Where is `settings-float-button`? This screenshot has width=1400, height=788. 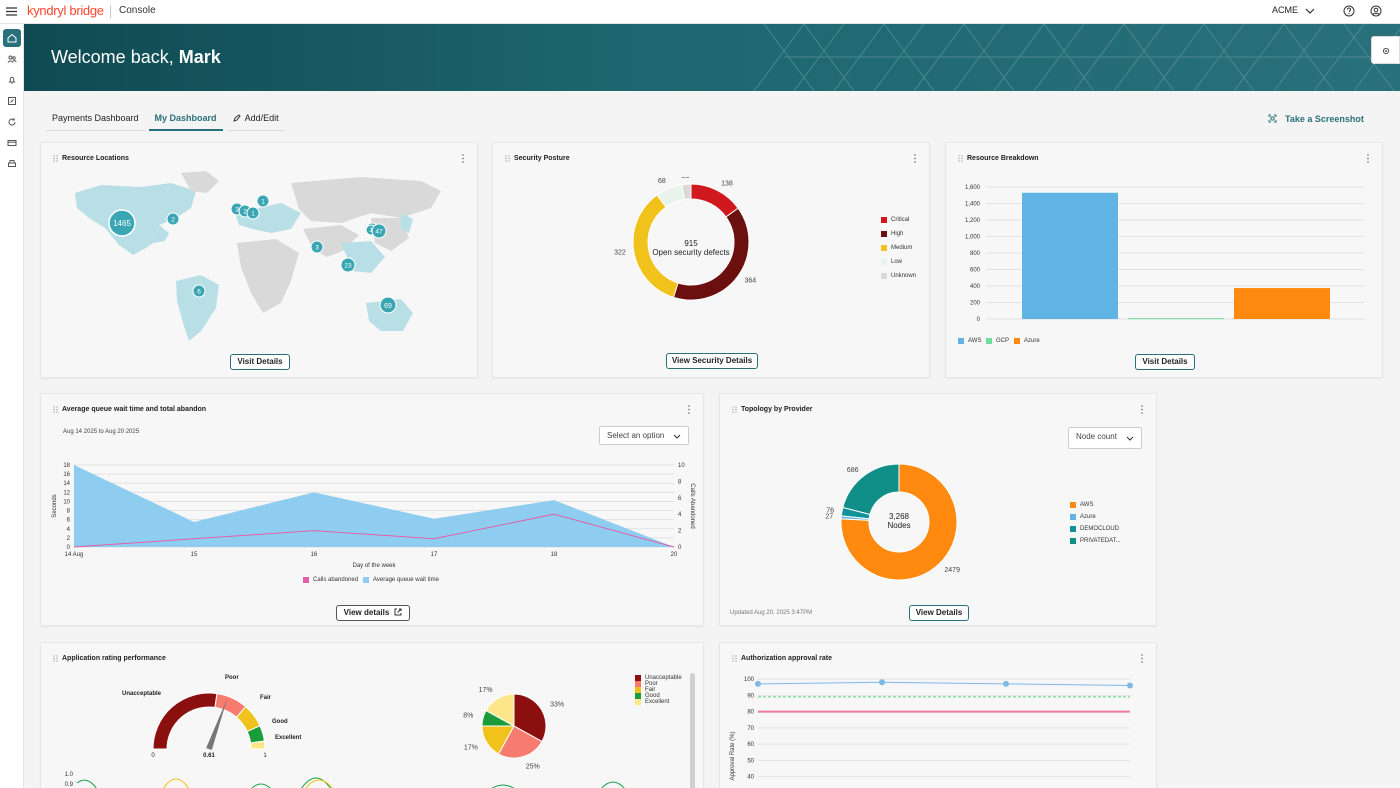
settings-float-button is located at coordinates (1385, 50).